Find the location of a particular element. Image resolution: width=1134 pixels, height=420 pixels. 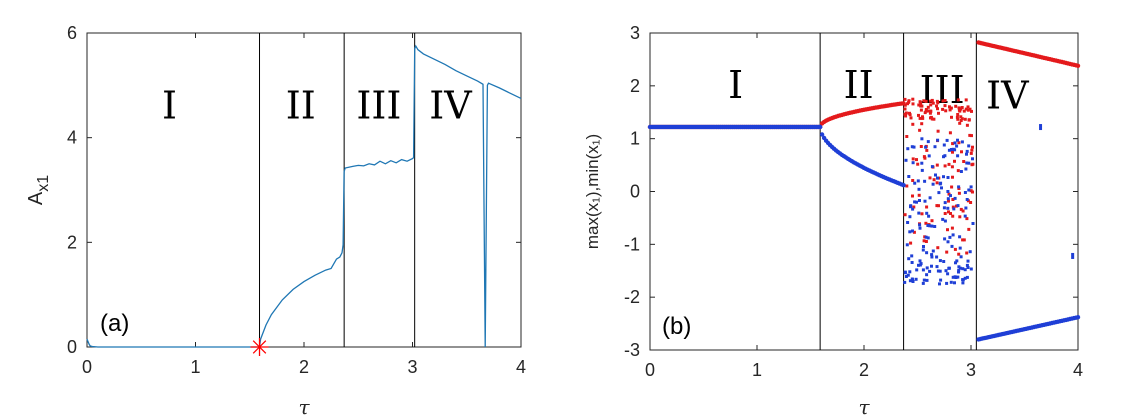

region-label: III is located at coordinates (378, 105).